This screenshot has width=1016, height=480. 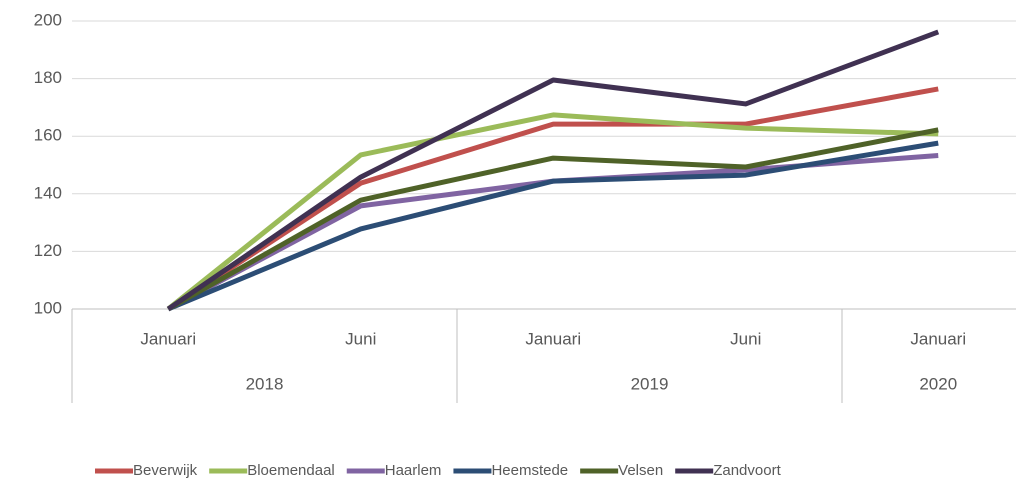 I want to click on legend-label: Haarlem, so click(x=413, y=470).